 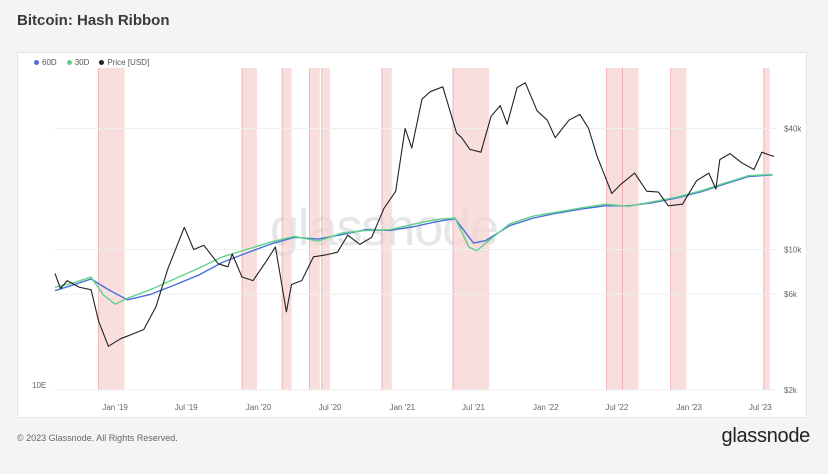 What do you see at coordinates (689, 407) in the screenshot?
I see `x-tick-label: Jan '23` at bounding box center [689, 407].